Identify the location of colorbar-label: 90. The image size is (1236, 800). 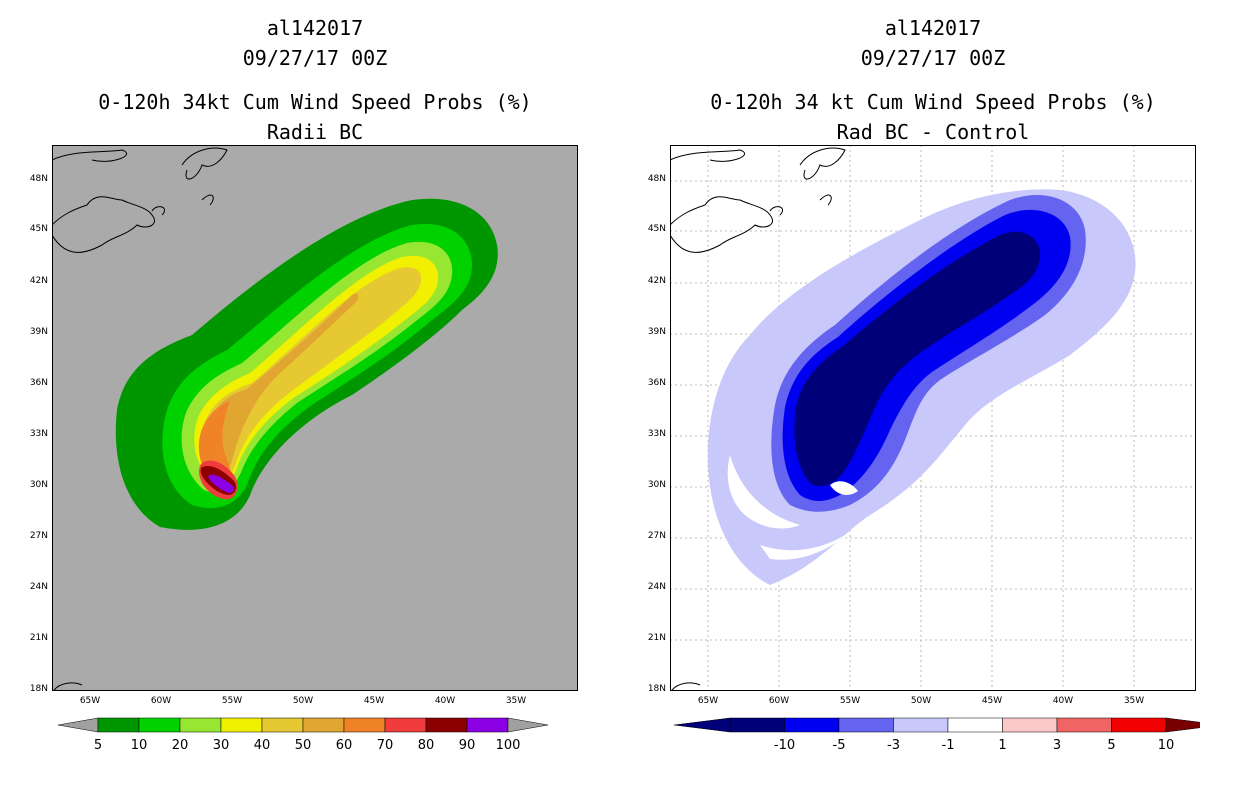
(467, 745).